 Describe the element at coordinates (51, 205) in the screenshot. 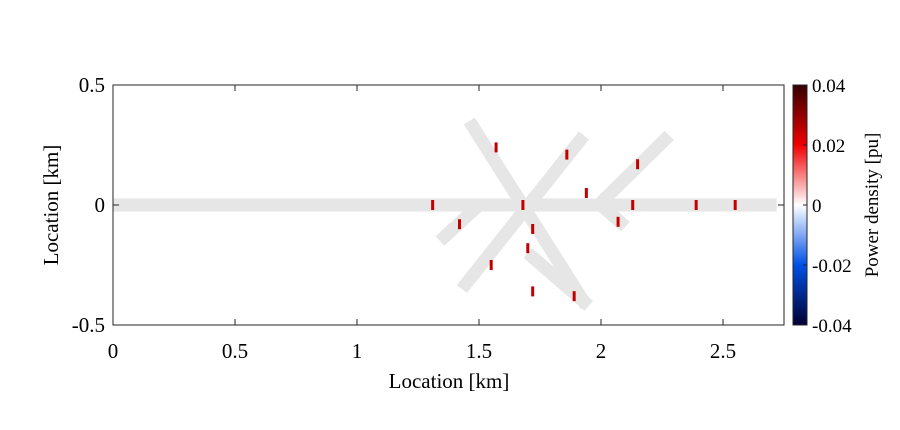

I see `y-axis-label: Location [km]` at that location.